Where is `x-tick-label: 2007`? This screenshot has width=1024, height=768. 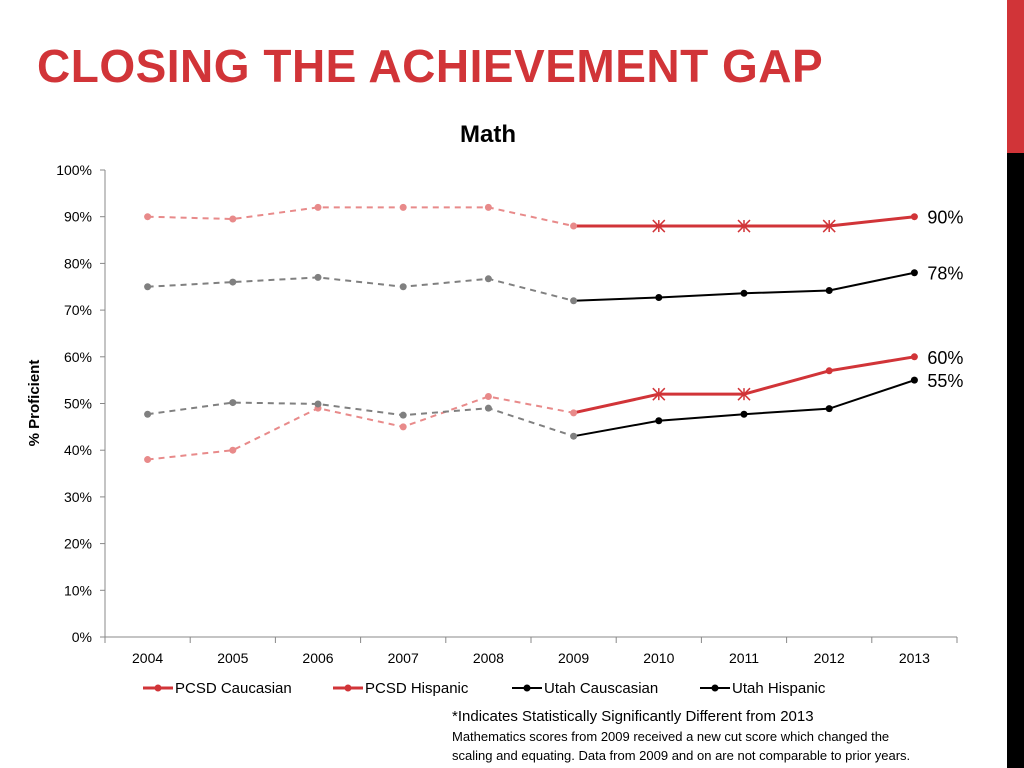 x-tick-label: 2007 is located at coordinates (403, 658).